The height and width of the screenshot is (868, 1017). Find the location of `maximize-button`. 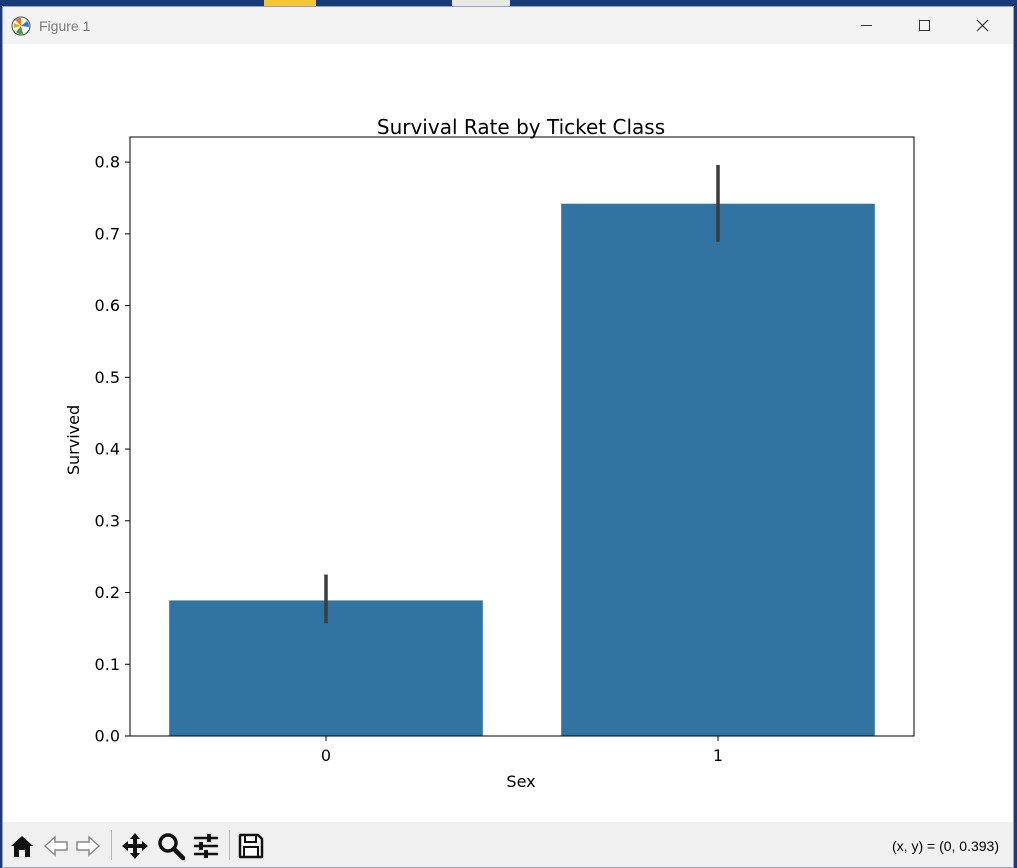

maximize-button is located at coordinates (924, 25).